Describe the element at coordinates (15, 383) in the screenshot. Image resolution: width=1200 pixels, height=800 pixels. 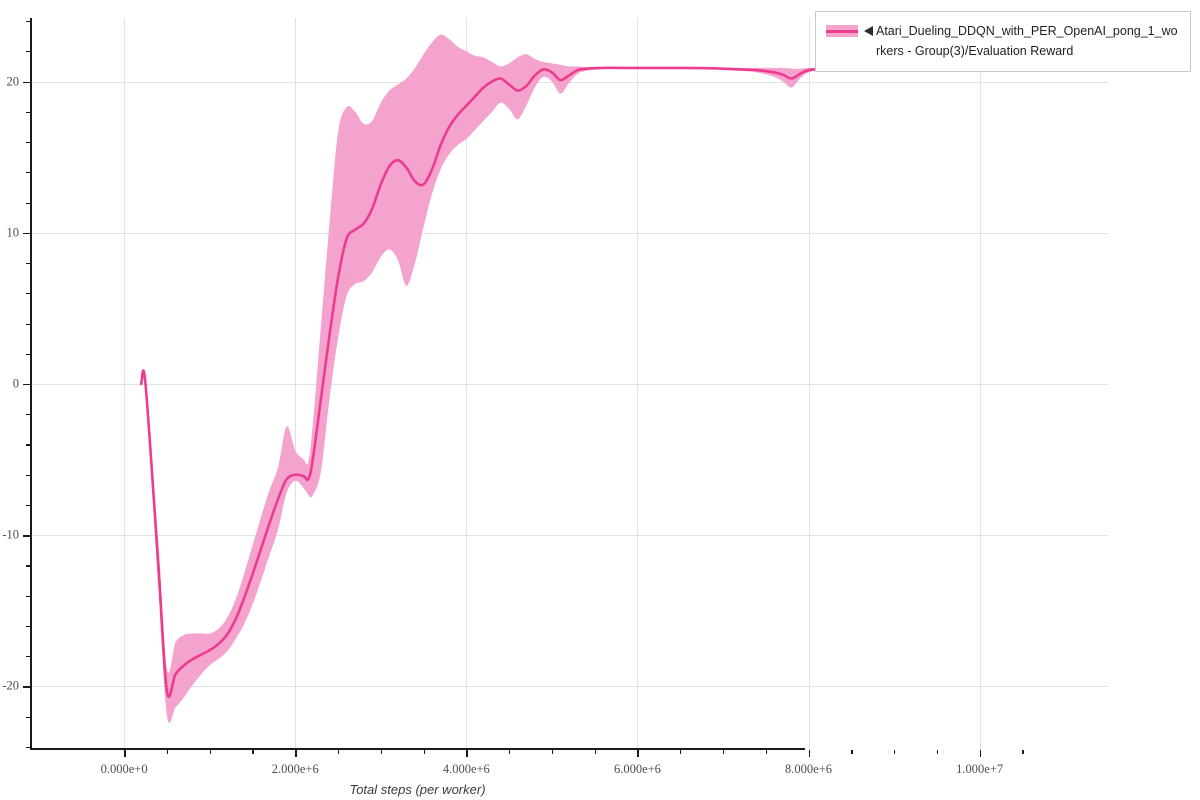
I see `y-tick-label: 0` at that location.